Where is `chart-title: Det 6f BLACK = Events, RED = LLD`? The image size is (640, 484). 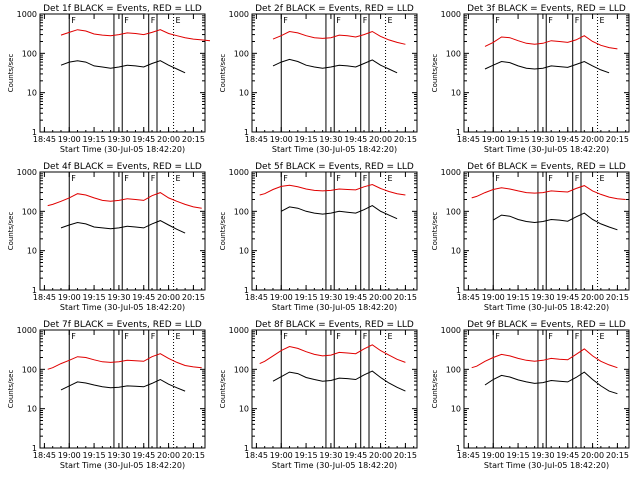
chart-title: Det 6f BLACK = Events, RED = LLD is located at coordinates (546, 167).